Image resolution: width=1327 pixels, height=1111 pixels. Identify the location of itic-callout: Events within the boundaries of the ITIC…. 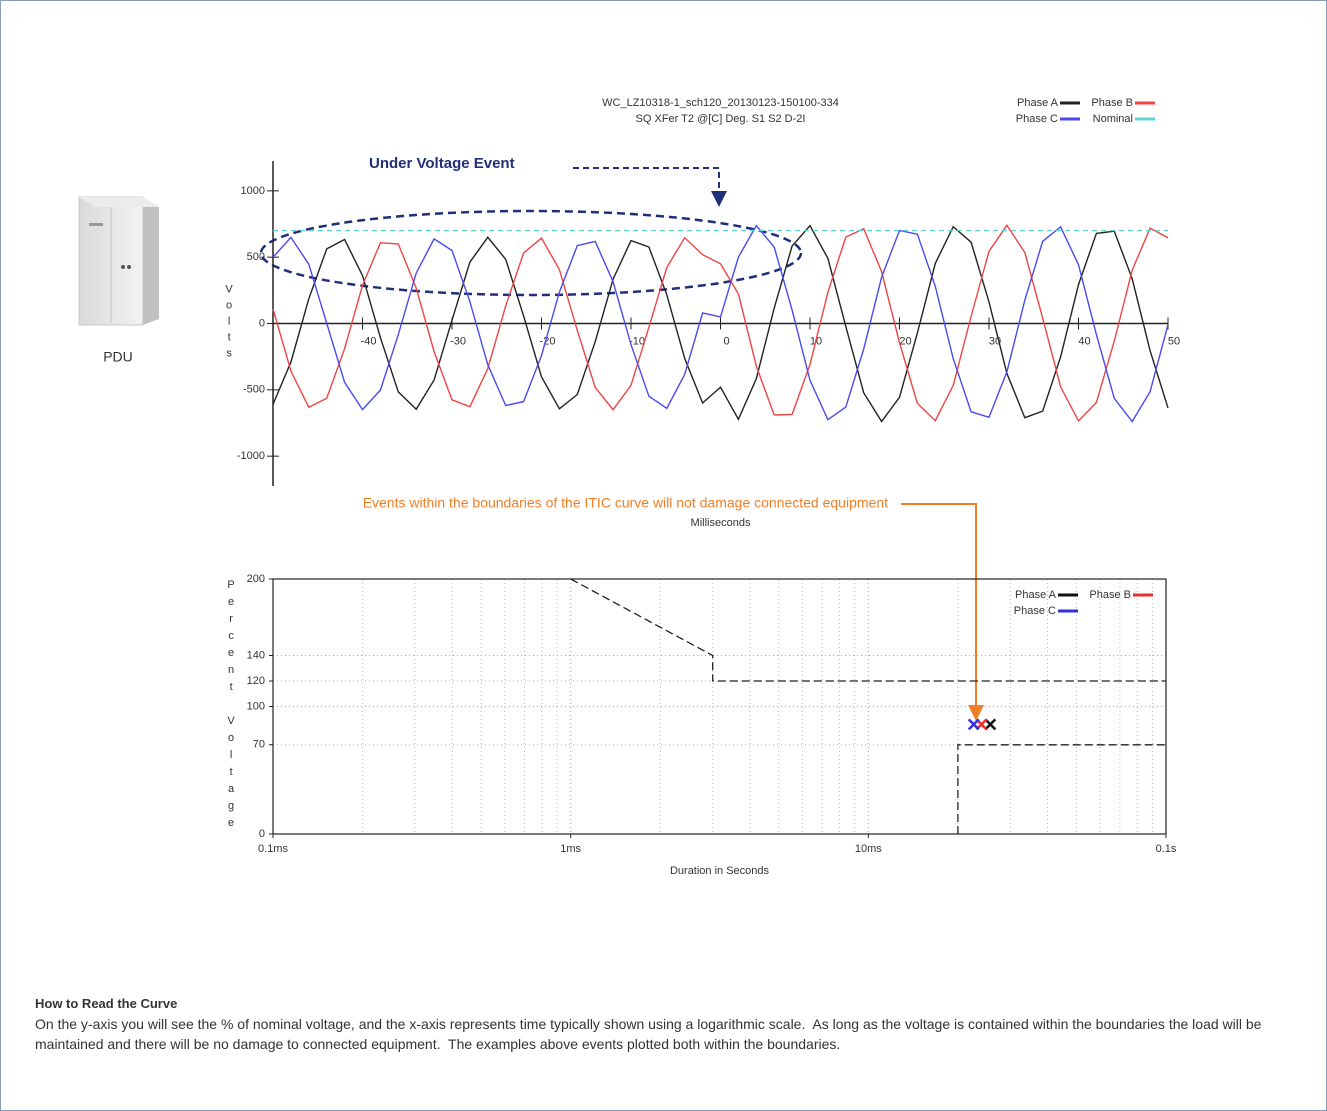
(625, 503).